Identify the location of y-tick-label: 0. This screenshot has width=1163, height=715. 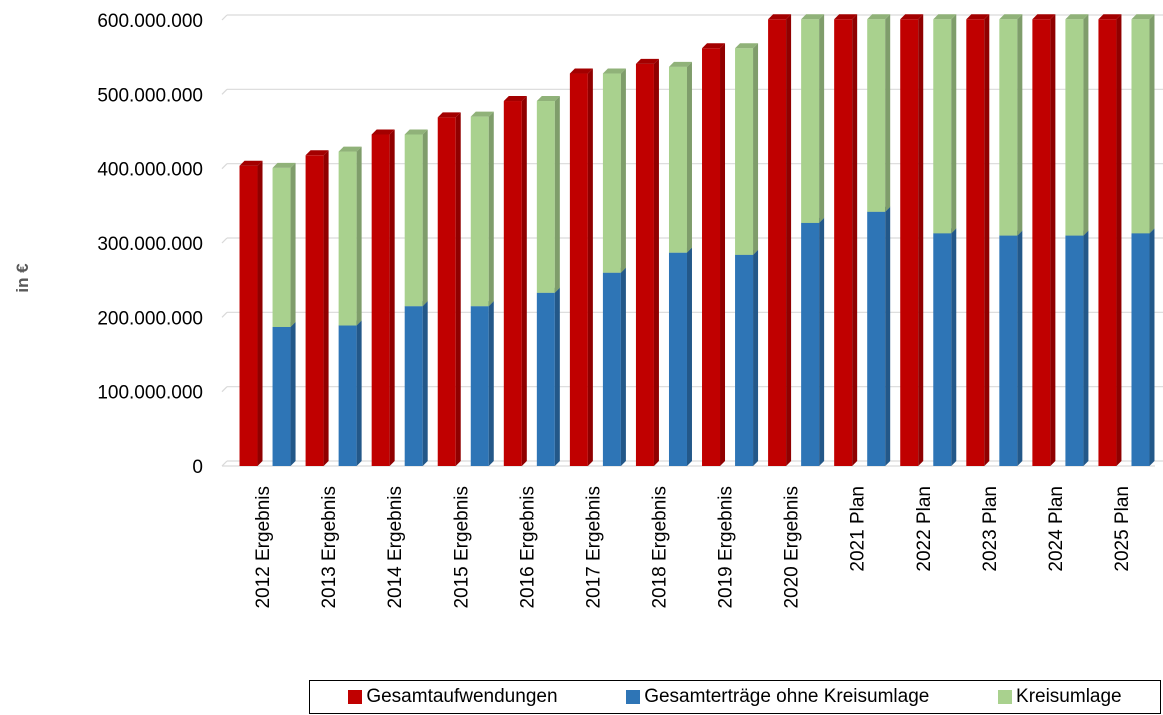
(197, 467).